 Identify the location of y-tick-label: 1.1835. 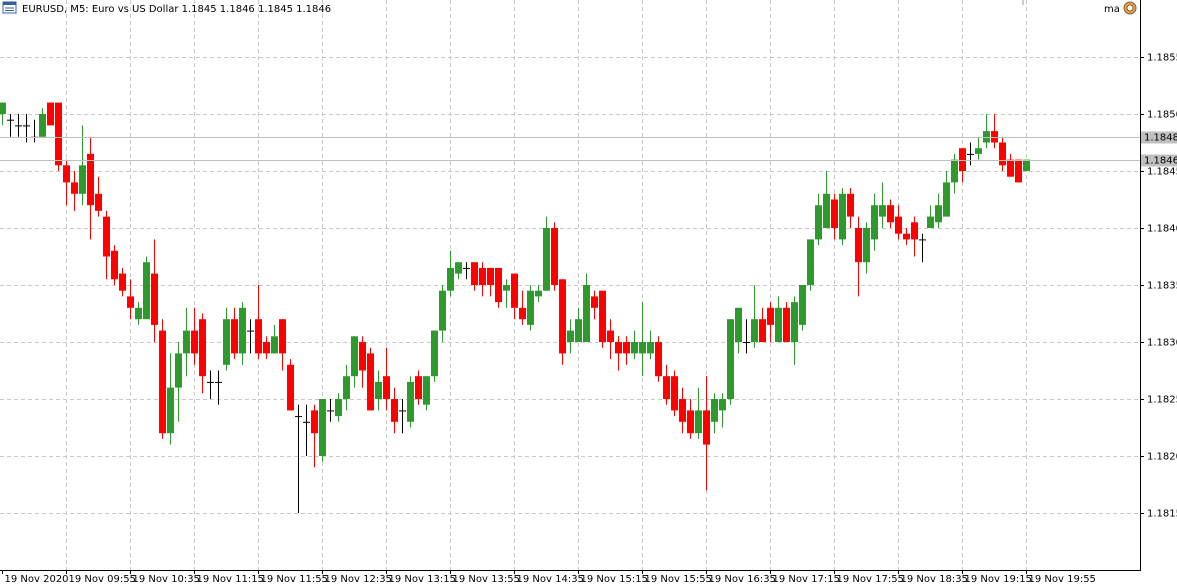
(1162, 286).